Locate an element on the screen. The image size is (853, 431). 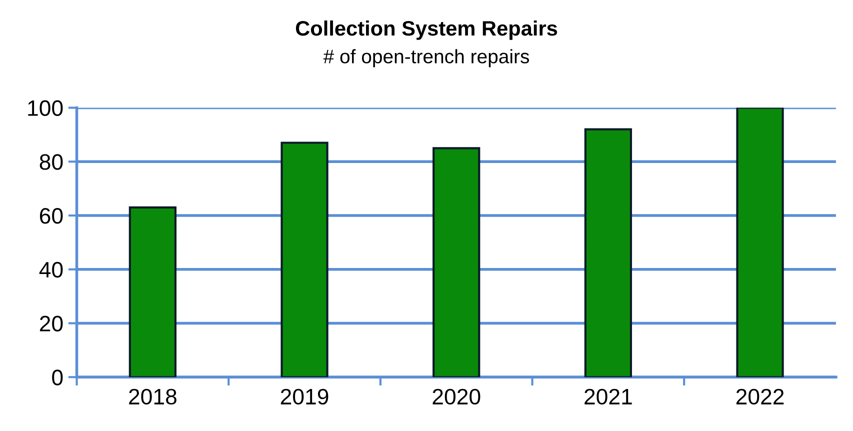
x-tick-label: 2020 is located at coordinates (456, 396).